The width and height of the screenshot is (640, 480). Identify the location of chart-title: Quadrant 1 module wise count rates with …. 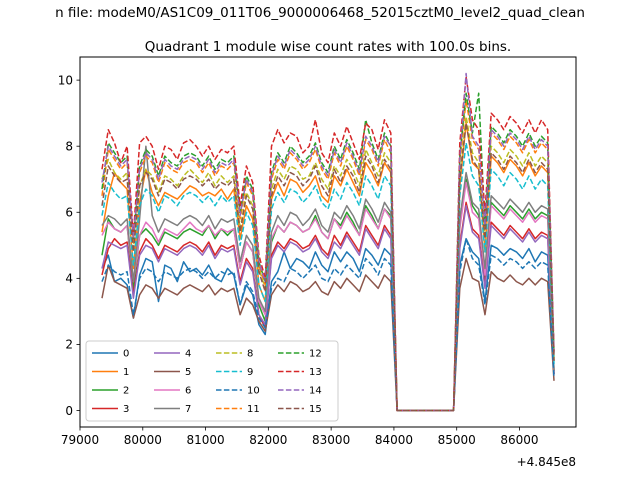
(328, 47).